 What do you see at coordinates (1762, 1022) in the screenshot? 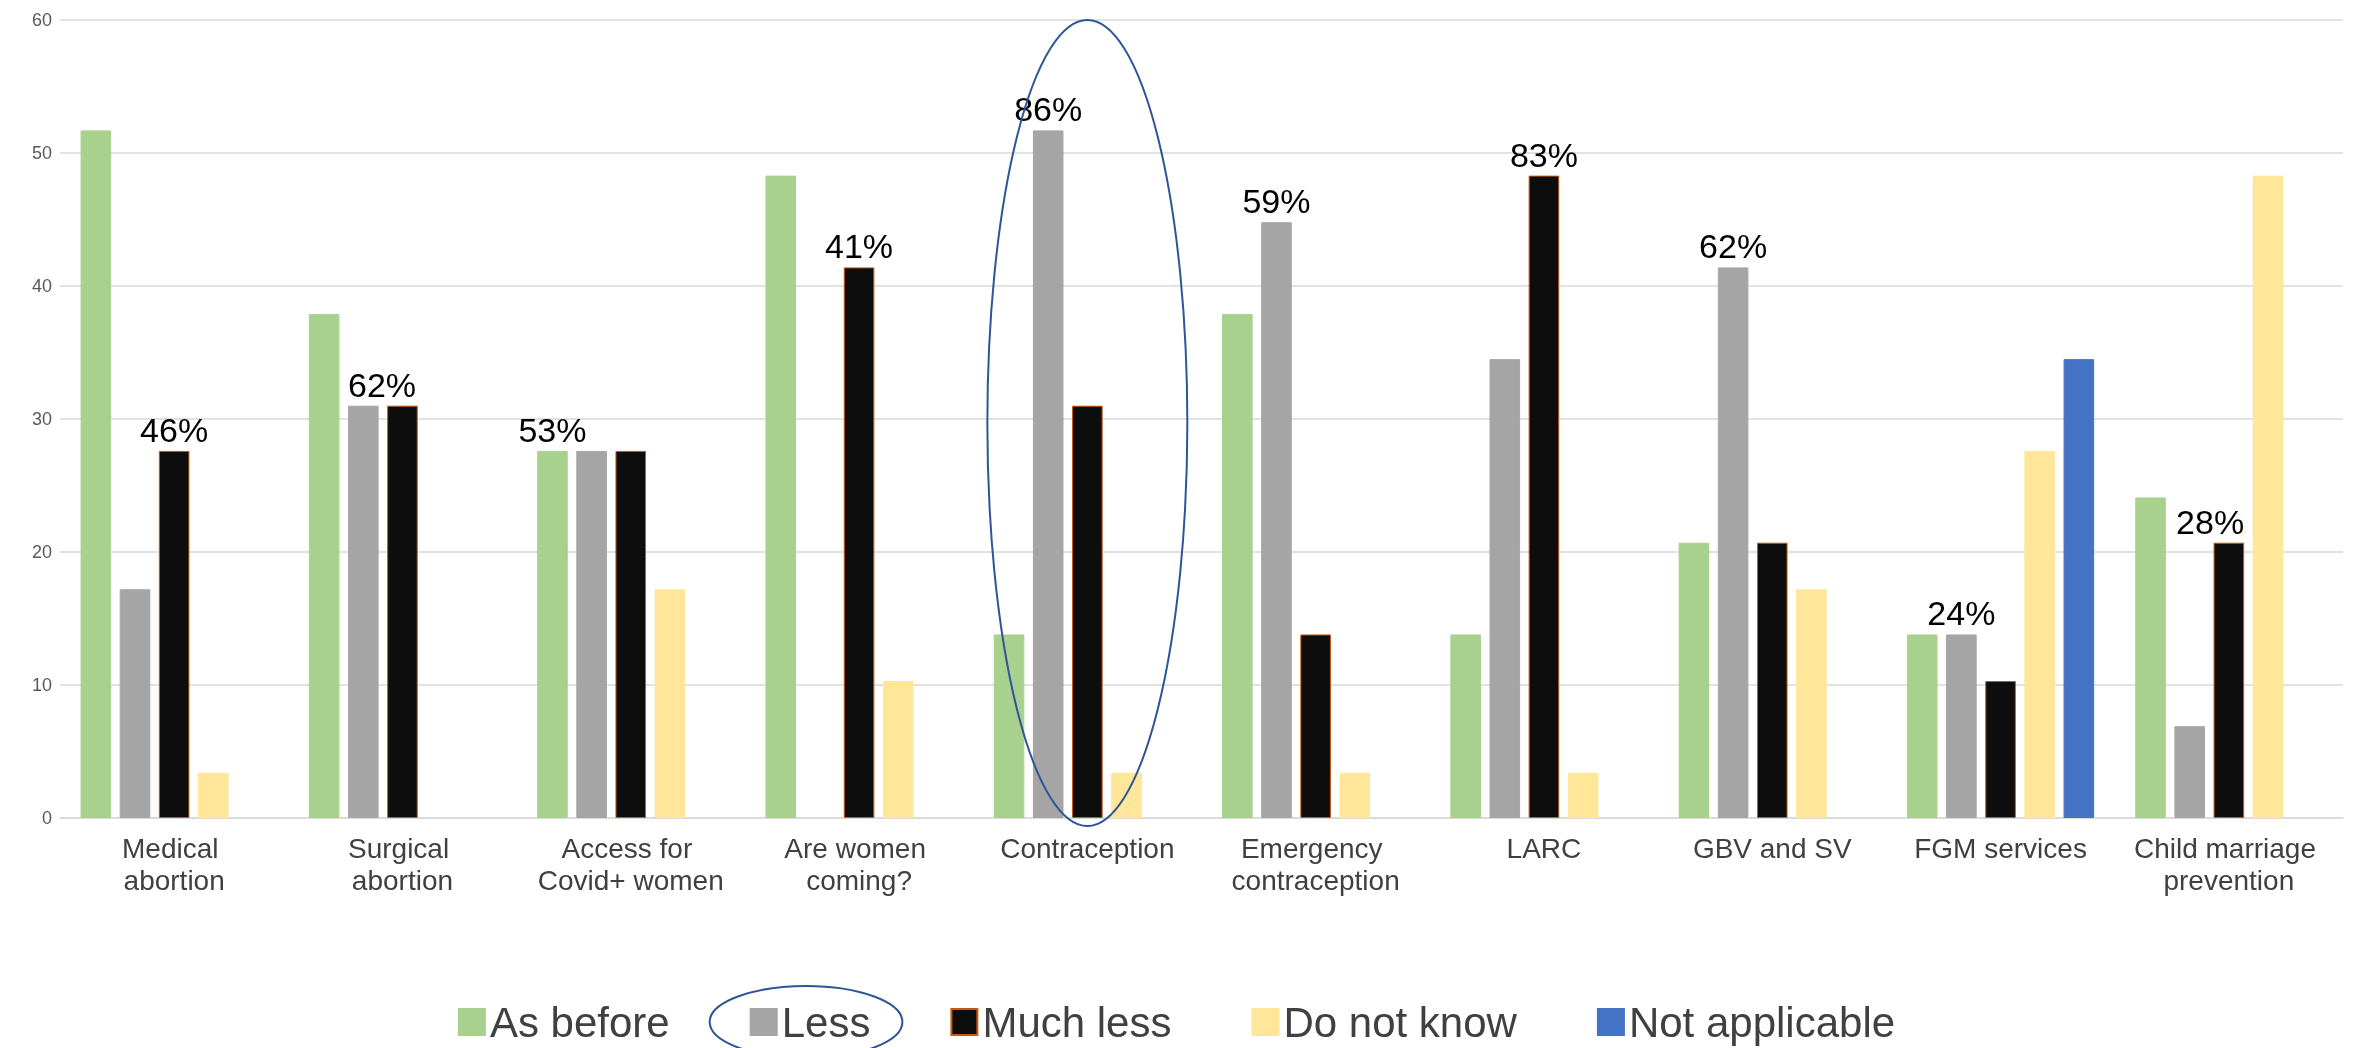
I see `legend-label: Not applicable` at bounding box center [1762, 1022].